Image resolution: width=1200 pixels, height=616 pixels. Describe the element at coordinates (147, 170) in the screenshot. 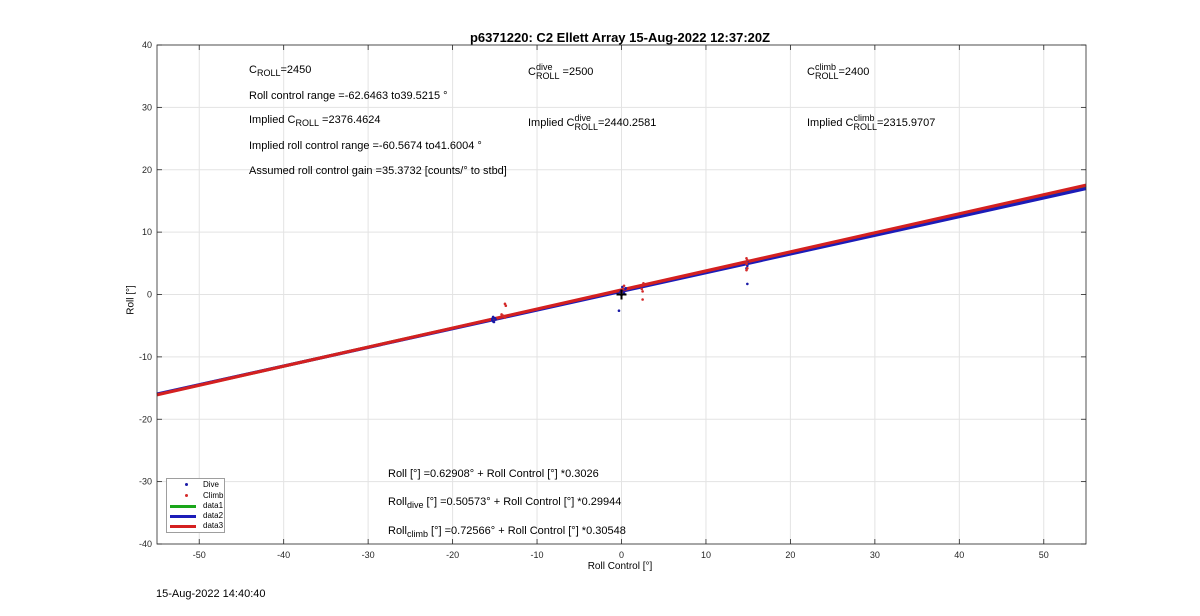

I see `y-tick-label: 20` at that location.